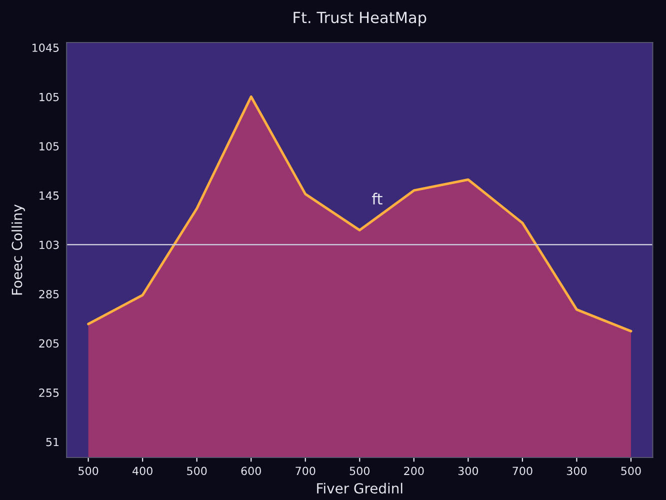 The image size is (666, 500). I want to click on x-tick-label: 600, so click(251, 471).